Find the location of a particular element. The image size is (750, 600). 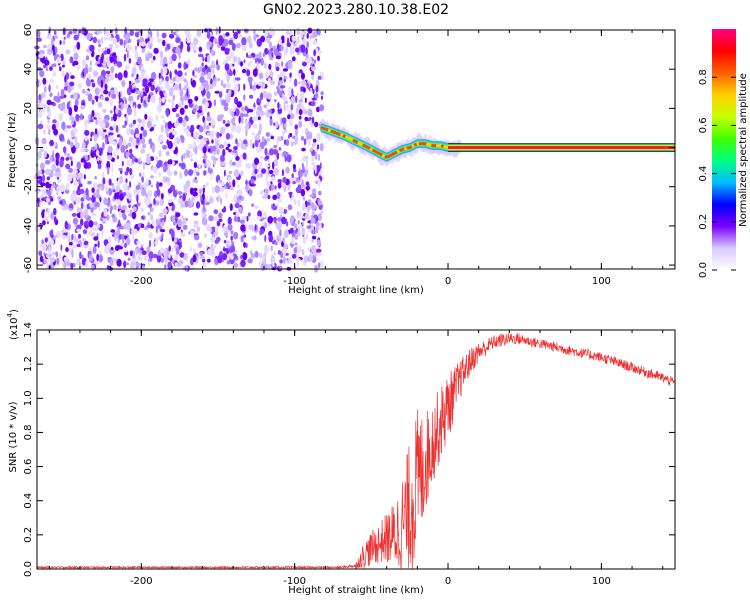

y-tick-label: 0.0 is located at coordinates (28, 569).